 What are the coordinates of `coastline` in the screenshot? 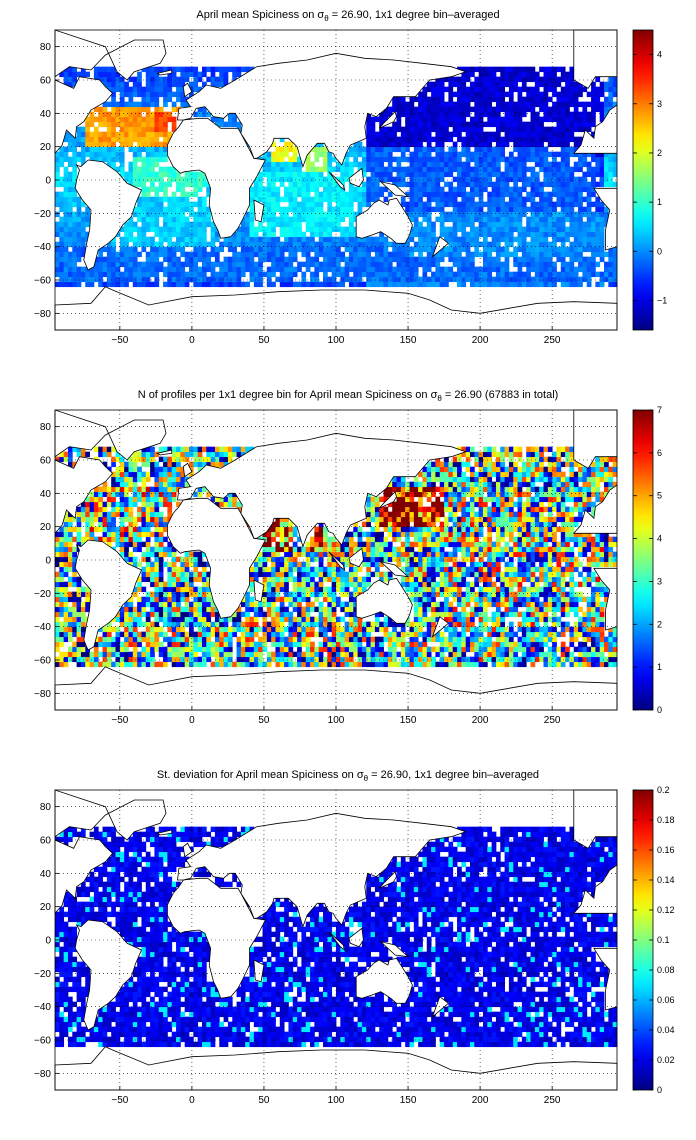 It's located at (110, 55).